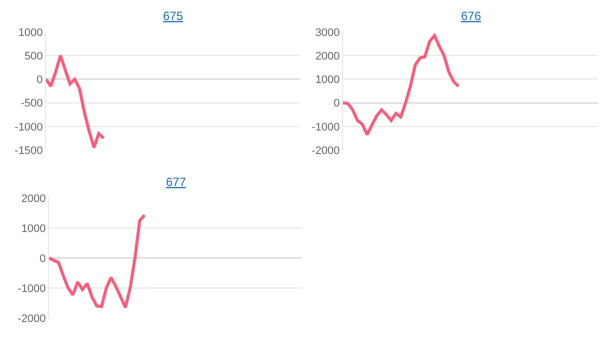 This screenshot has height=340, width=608. I want to click on chart-title: 676, so click(471, 16).